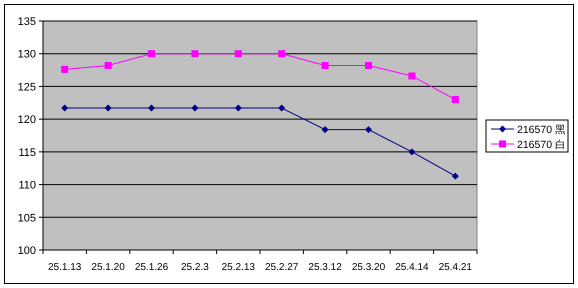 The width and height of the screenshot is (578, 288). What do you see at coordinates (27, 87) in the screenshot?
I see `y-tick-label: 125` at bounding box center [27, 87].